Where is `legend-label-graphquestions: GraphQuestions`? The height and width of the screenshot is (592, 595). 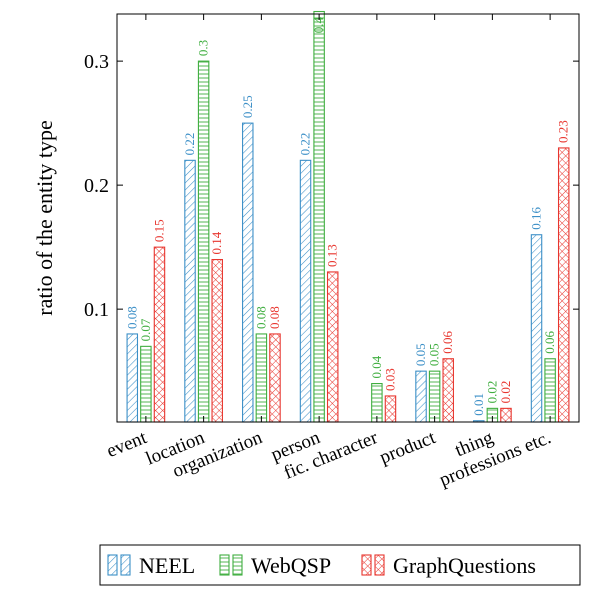 legend-label-graphquestions: GraphQuestions is located at coordinates (464, 565).